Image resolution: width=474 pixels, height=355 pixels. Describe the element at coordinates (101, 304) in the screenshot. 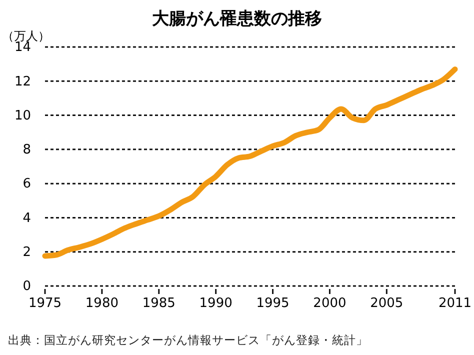

I see `x-tick-label: 1980` at that location.